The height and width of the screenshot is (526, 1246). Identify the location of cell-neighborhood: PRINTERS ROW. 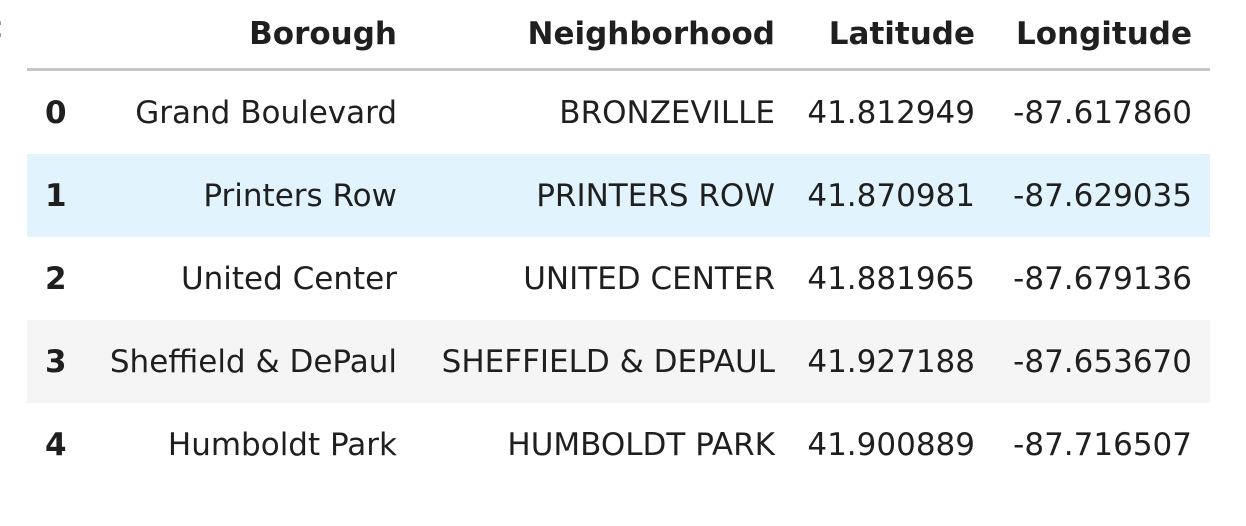
(655, 195).